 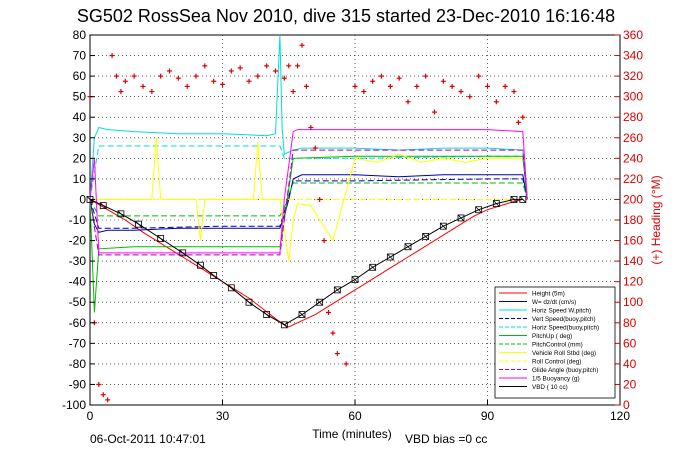 I want to click on legend-label: W= dz/dt (cm/s), so click(x=554, y=302).